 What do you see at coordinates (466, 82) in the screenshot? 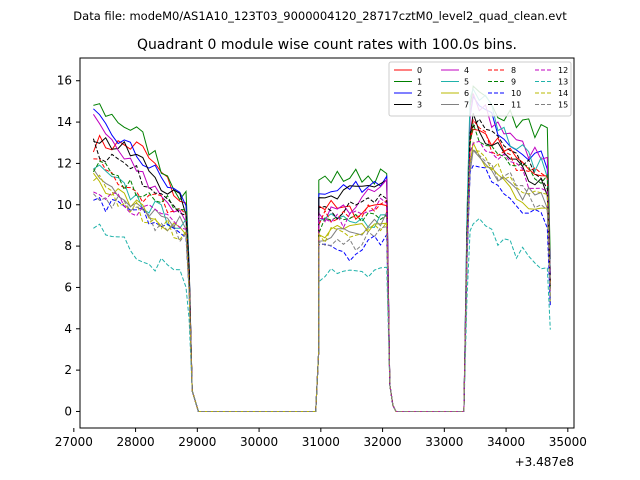
I see `legend-label-5: 5` at bounding box center [466, 82].